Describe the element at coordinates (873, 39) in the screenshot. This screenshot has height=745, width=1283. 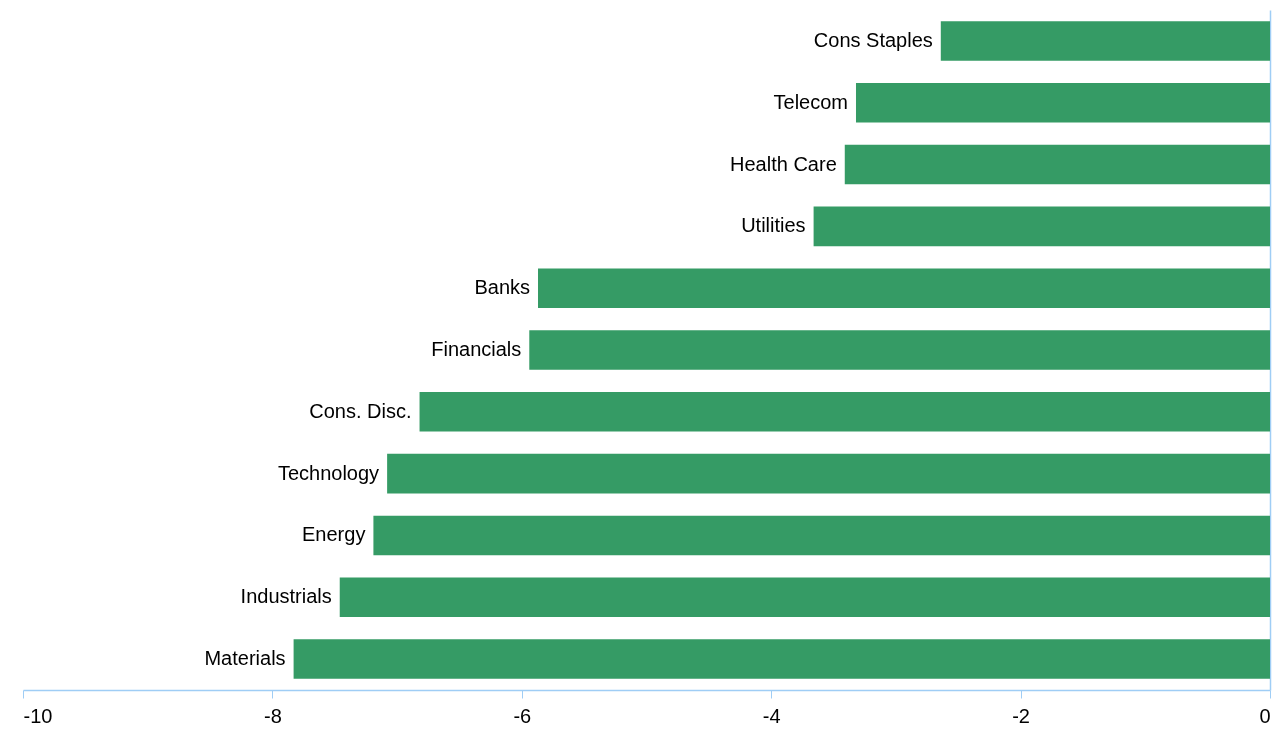
I see `y-tick-label: Cons Staples` at that location.